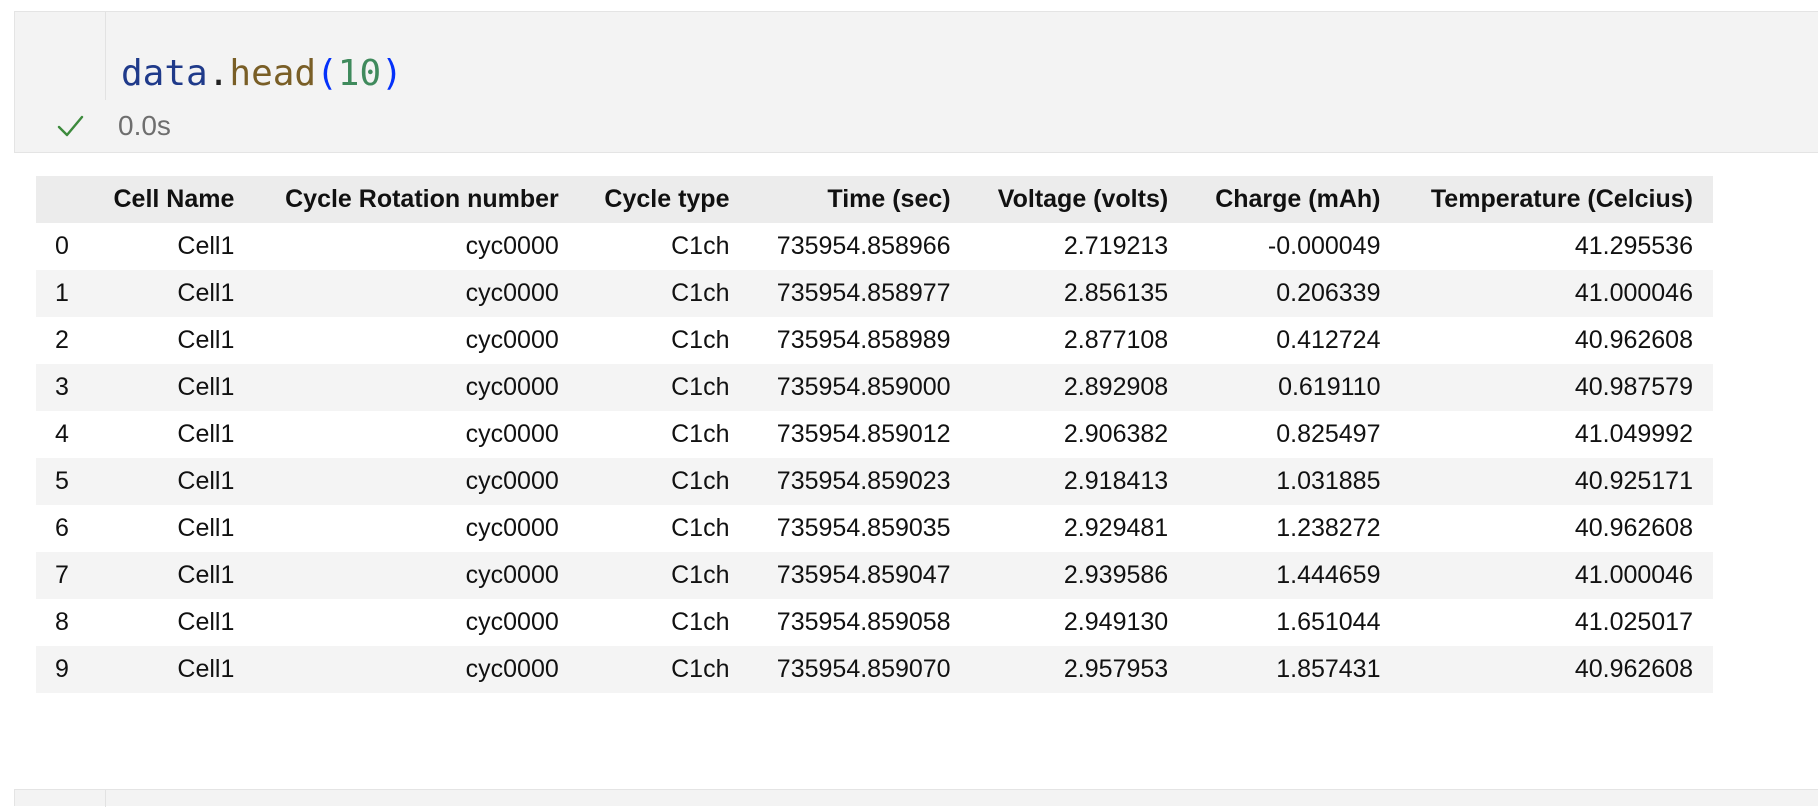  I want to click on row-index: 9, so click(62, 669).